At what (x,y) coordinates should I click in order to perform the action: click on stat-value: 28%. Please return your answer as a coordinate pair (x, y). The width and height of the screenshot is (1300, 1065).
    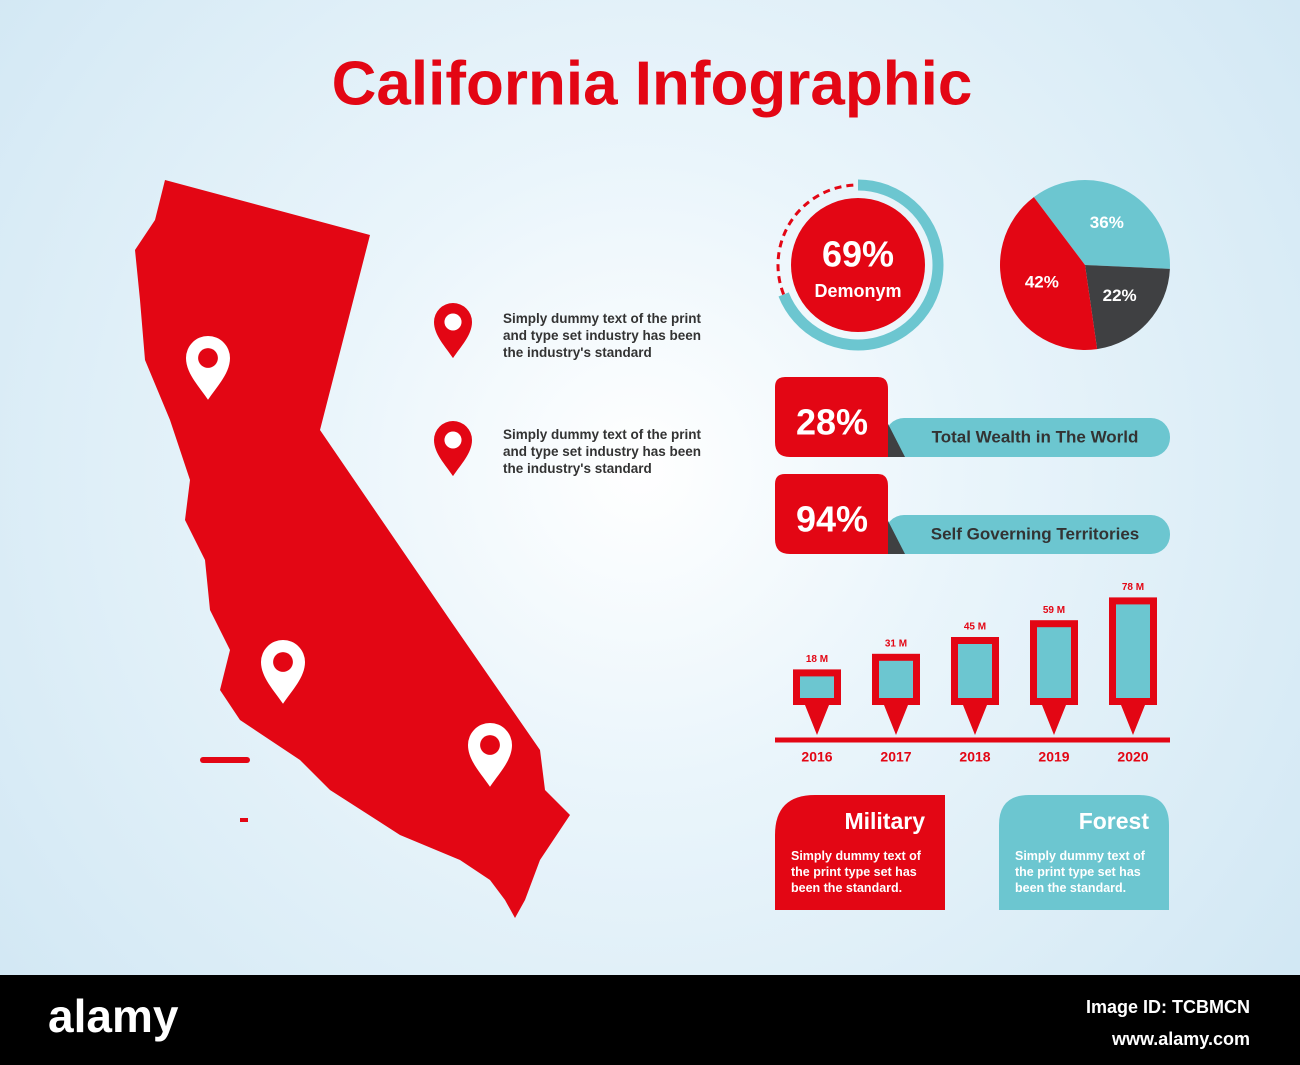
    Looking at the image, I should click on (832, 422).